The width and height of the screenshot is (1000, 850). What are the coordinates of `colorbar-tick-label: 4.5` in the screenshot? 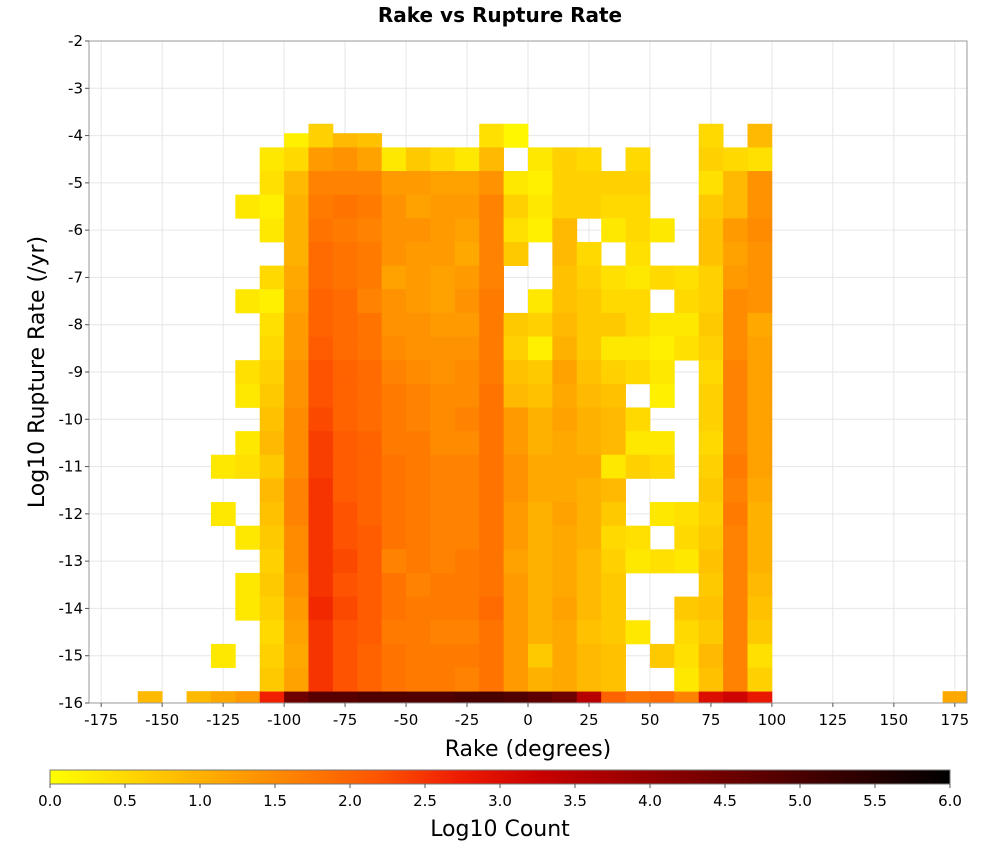 It's located at (725, 801).